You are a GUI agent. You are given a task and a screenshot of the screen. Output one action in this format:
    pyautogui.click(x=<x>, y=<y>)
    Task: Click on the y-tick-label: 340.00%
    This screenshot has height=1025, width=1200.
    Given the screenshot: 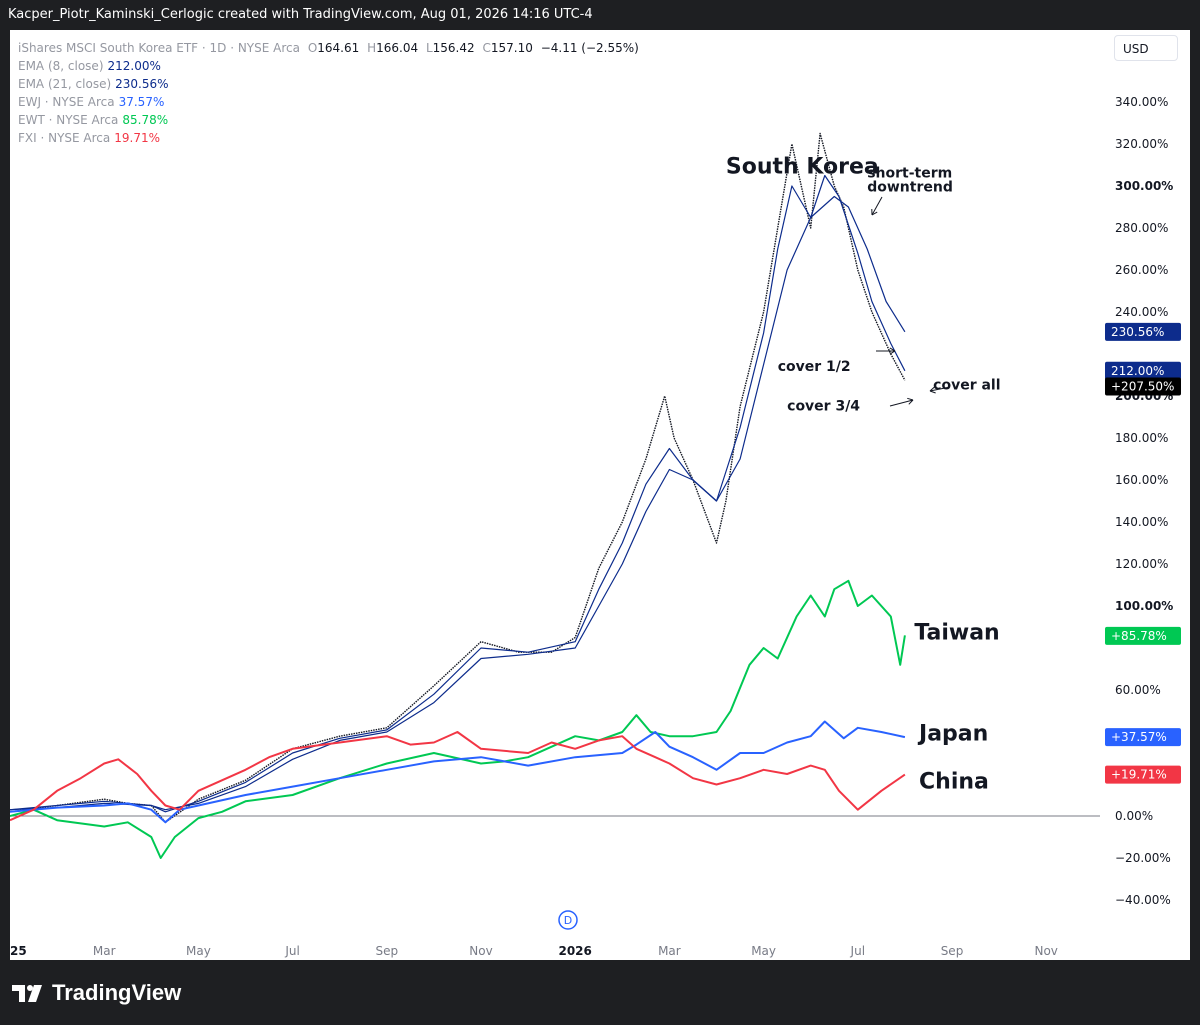 What is the action you would take?
    pyautogui.click(x=1141, y=102)
    